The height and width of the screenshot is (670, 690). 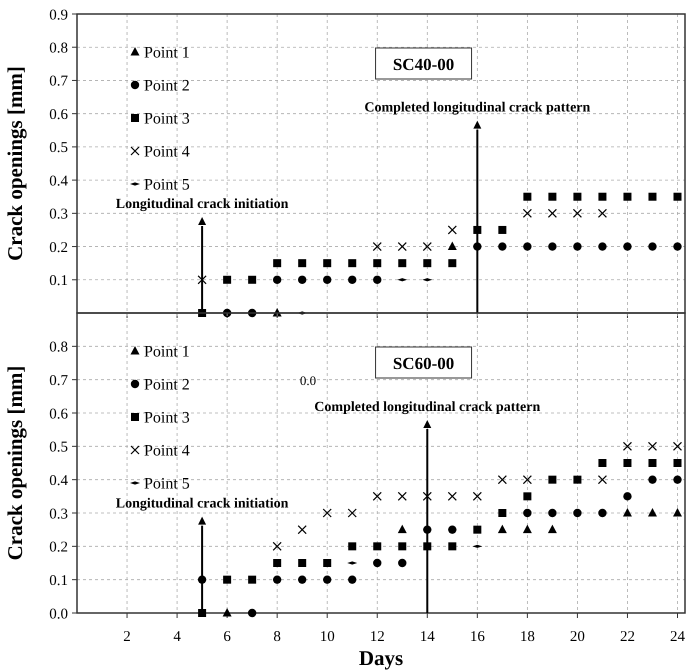 I want to click on x-tick-label: 24, so click(x=678, y=637).